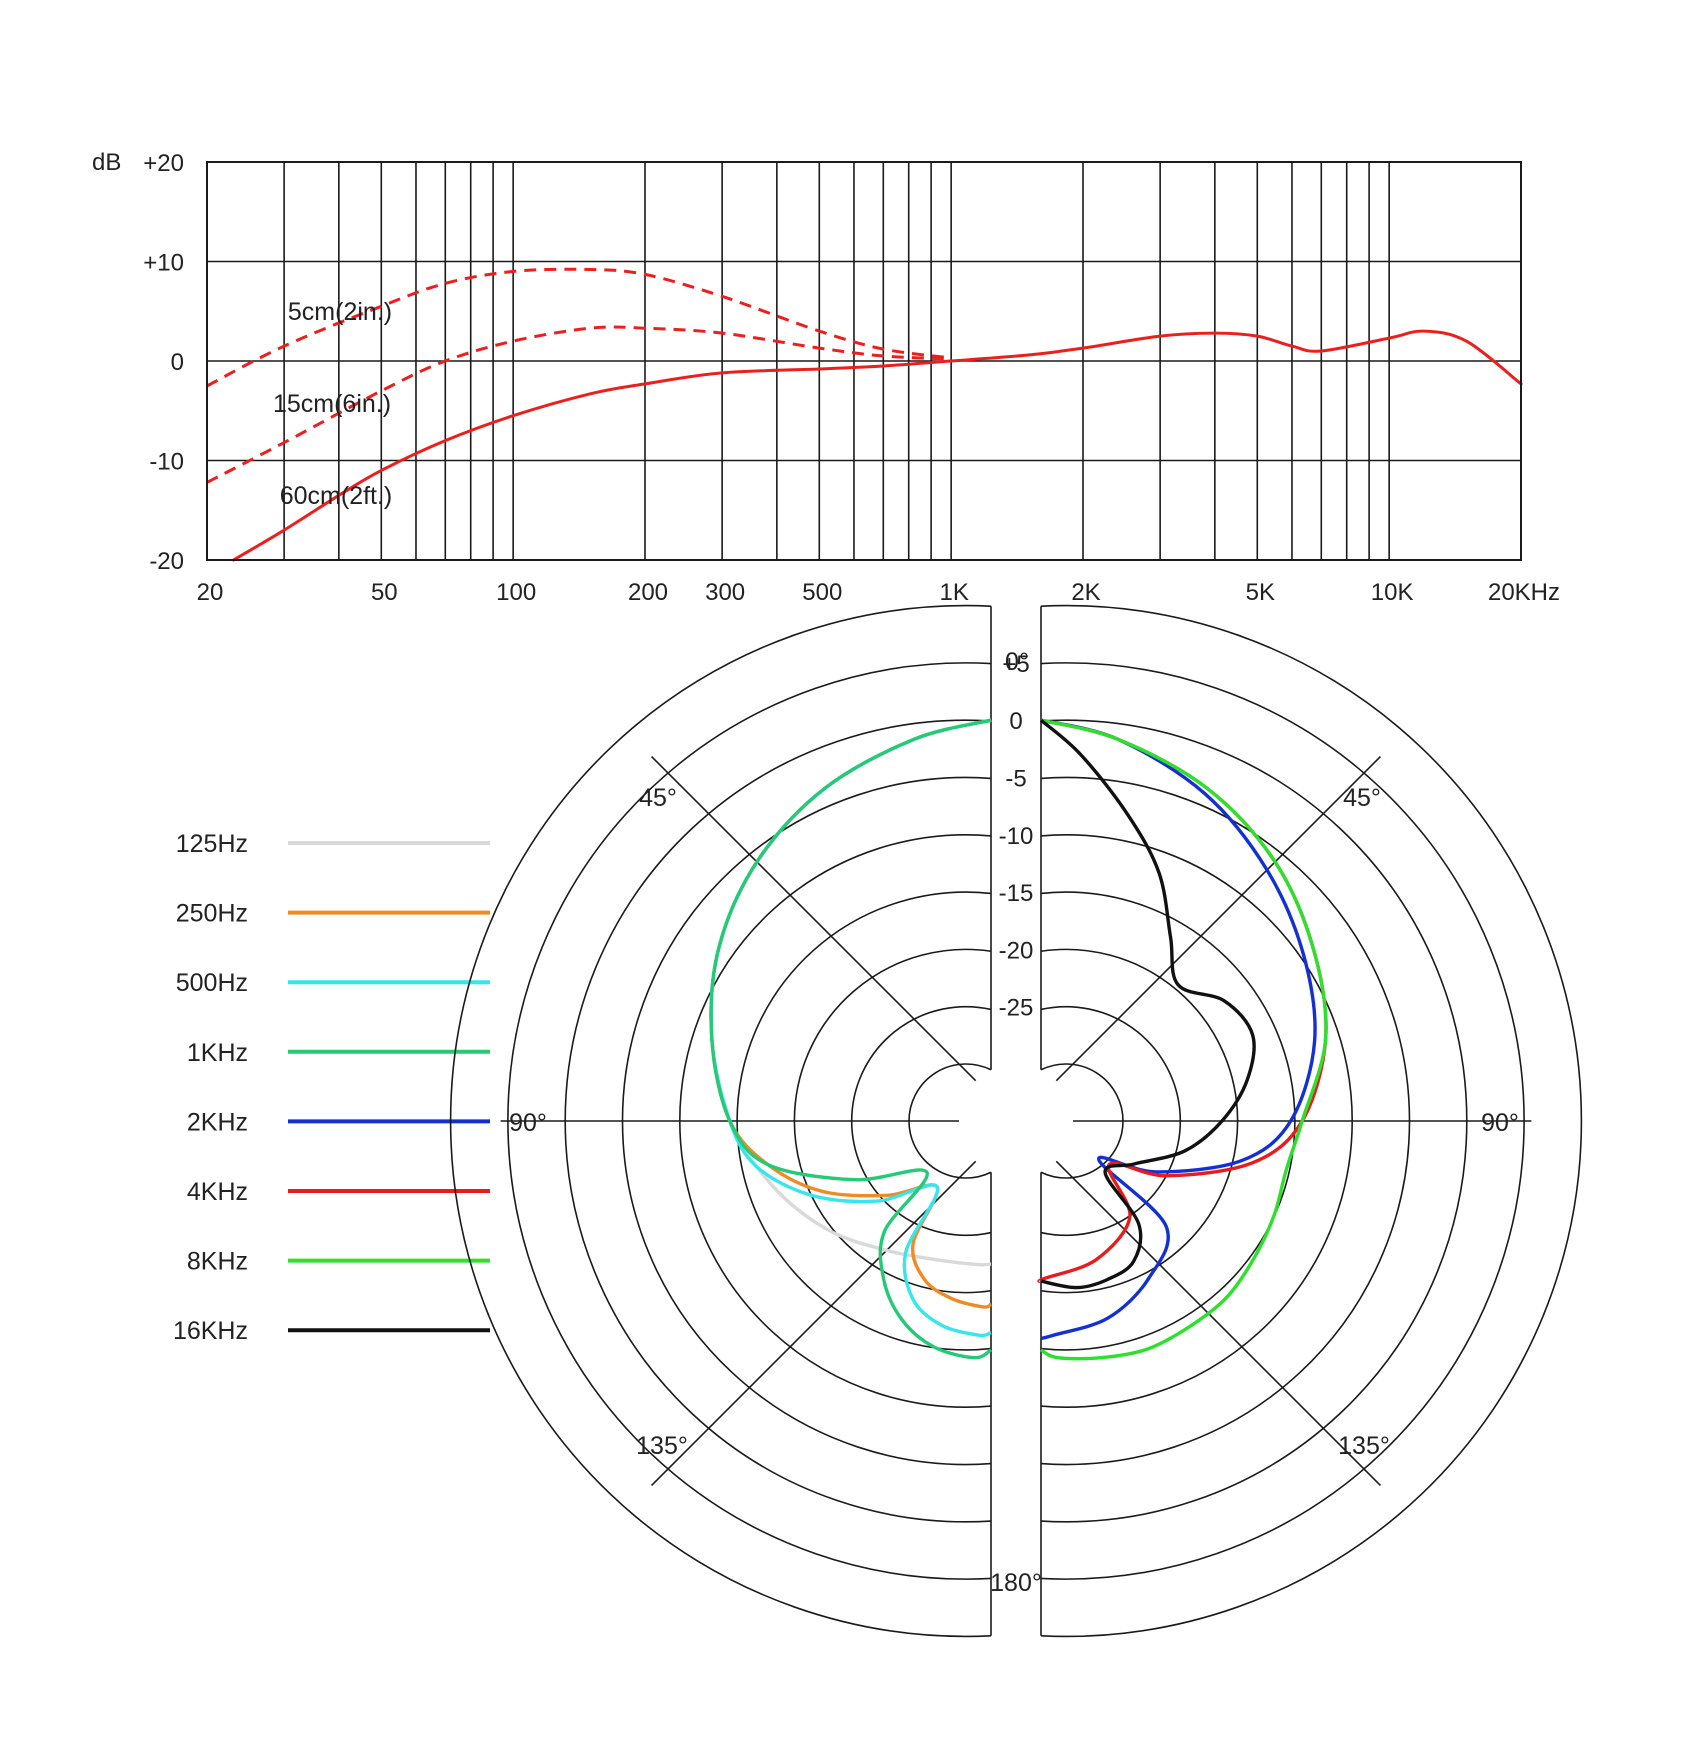 The image size is (1707, 1750). I want to click on legend-label: 500Hz, so click(212, 983).